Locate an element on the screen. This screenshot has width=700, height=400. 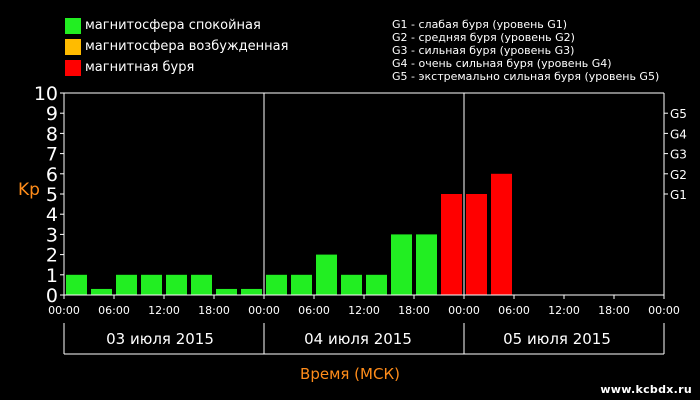
g-tick-label: G2 is located at coordinates (678, 175).